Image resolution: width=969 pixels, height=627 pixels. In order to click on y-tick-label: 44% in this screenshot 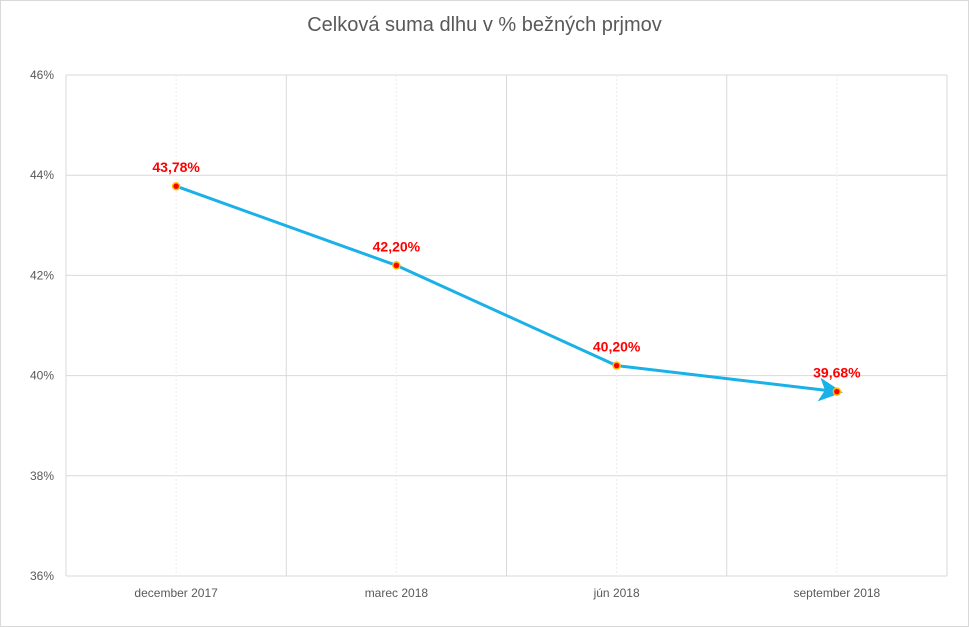, I will do `click(42, 175)`.